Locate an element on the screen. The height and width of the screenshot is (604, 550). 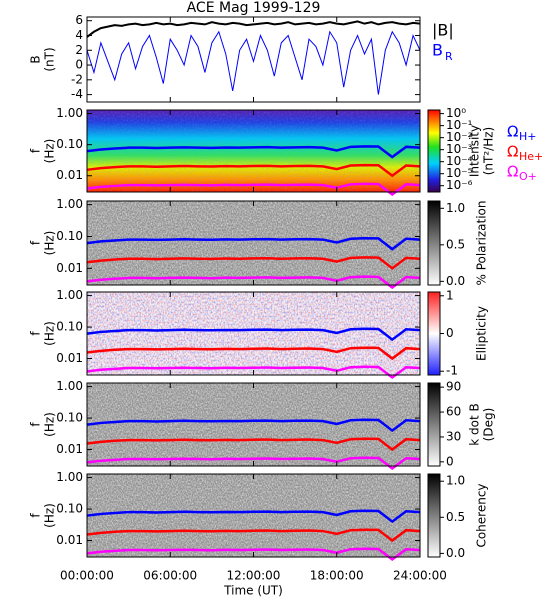
y-tick-label: 2 is located at coordinates (79, 50).